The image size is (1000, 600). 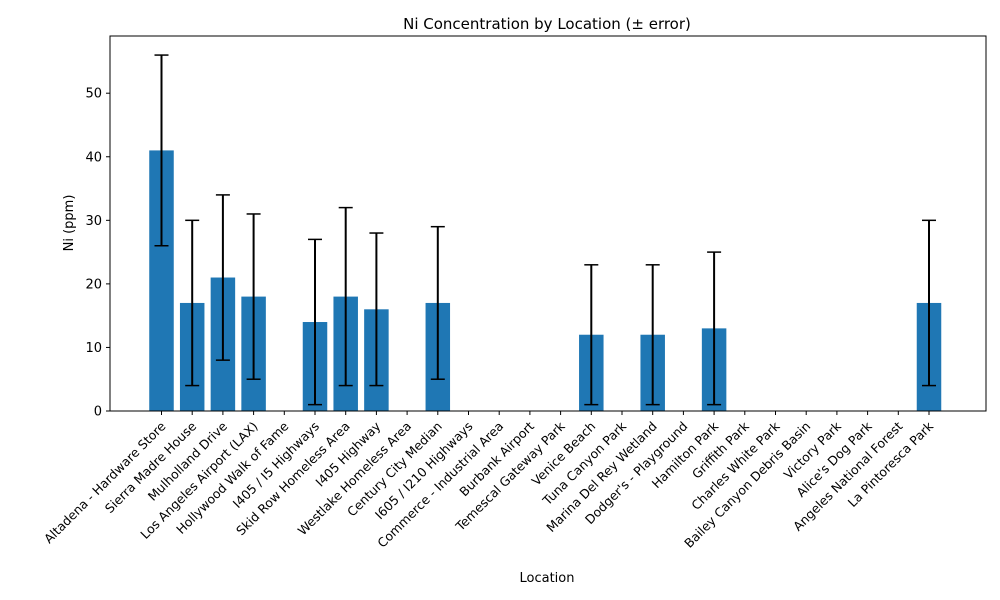 I want to click on y-tick-label: 0, so click(x=98, y=412).